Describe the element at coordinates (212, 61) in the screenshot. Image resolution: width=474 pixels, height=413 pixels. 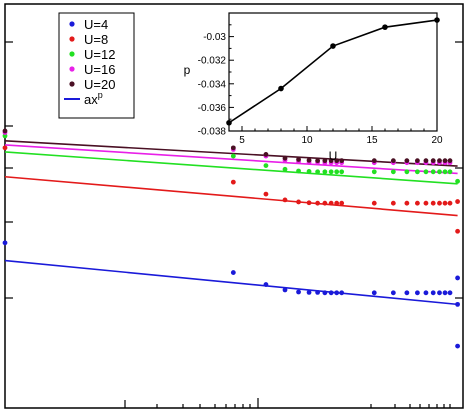
I see `inset-y-tick-label: -0.032` at that location.